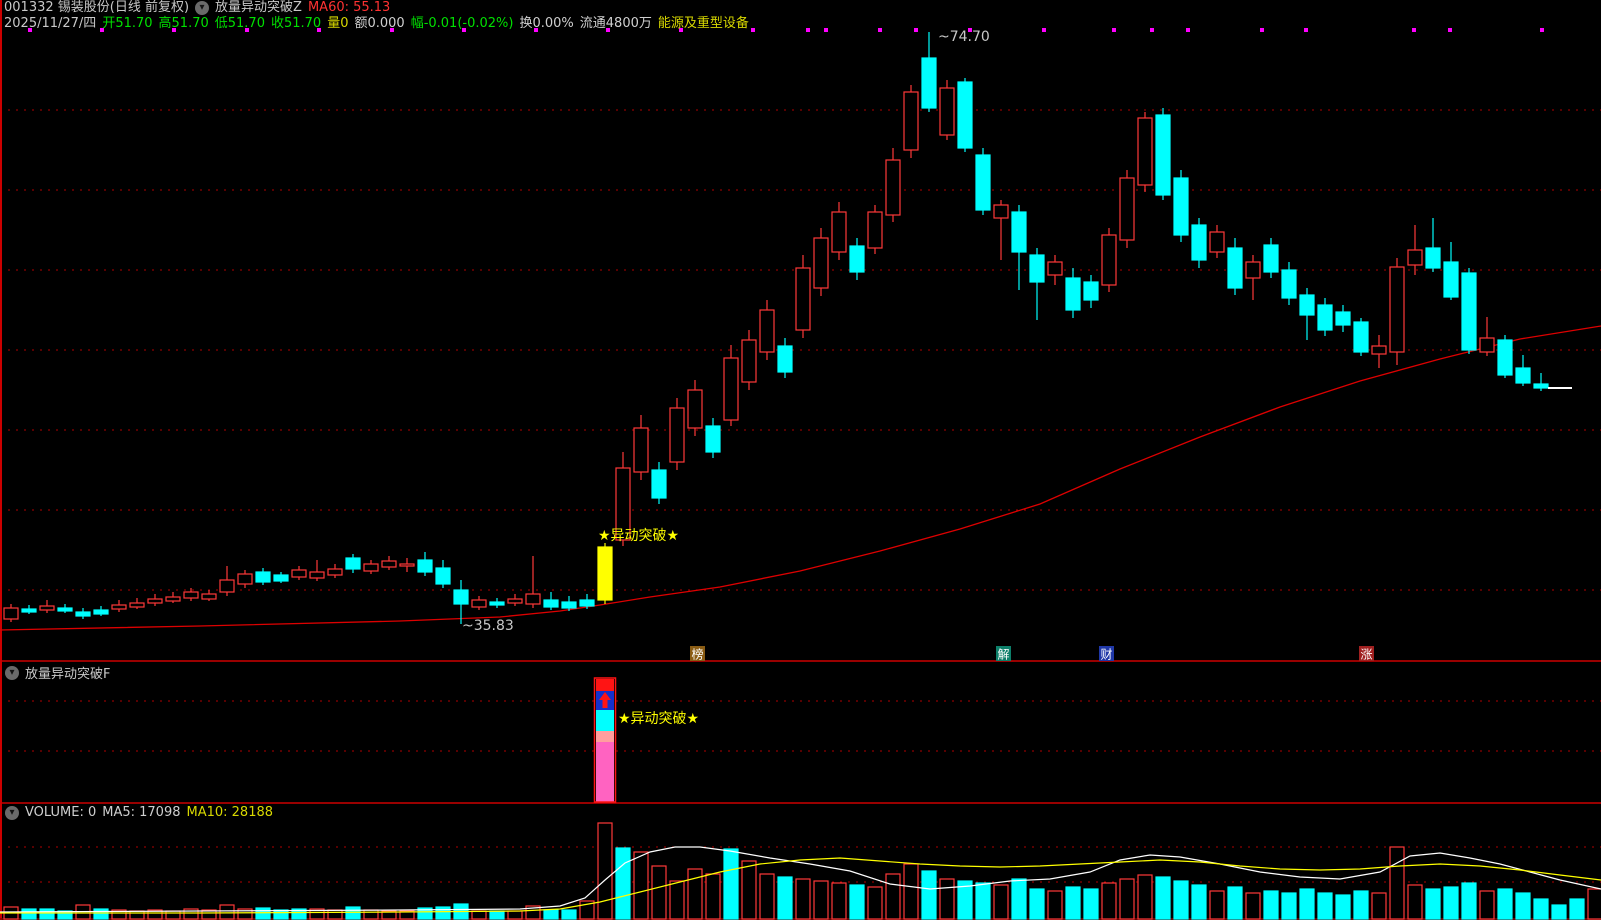 Image resolution: width=1601 pixels, height=920 pixels. What do you see at coordinates (658, 719) in the screenshot?
I see `breakout-label-panel2: ★异动突破★` at bounding box center [658, 719].